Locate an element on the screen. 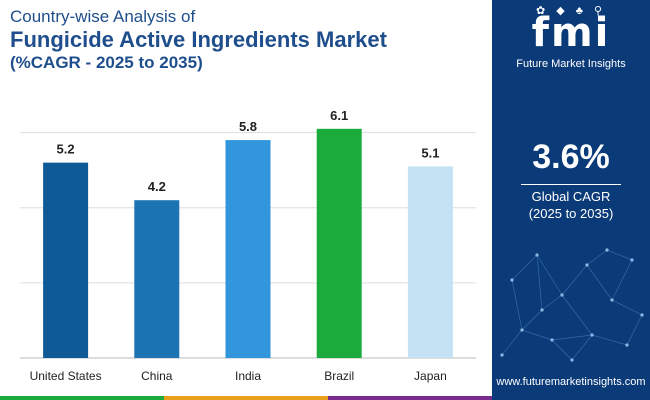  brand-name: Future Market Insights is located at coordinates (571, 64).